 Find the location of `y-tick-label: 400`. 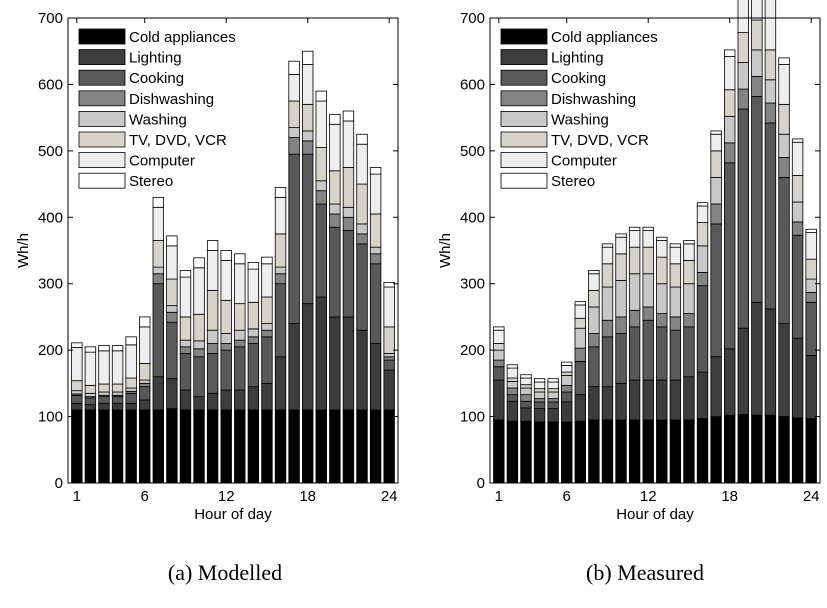

y-tick-label: 400 is located at coordinates (50, 217).